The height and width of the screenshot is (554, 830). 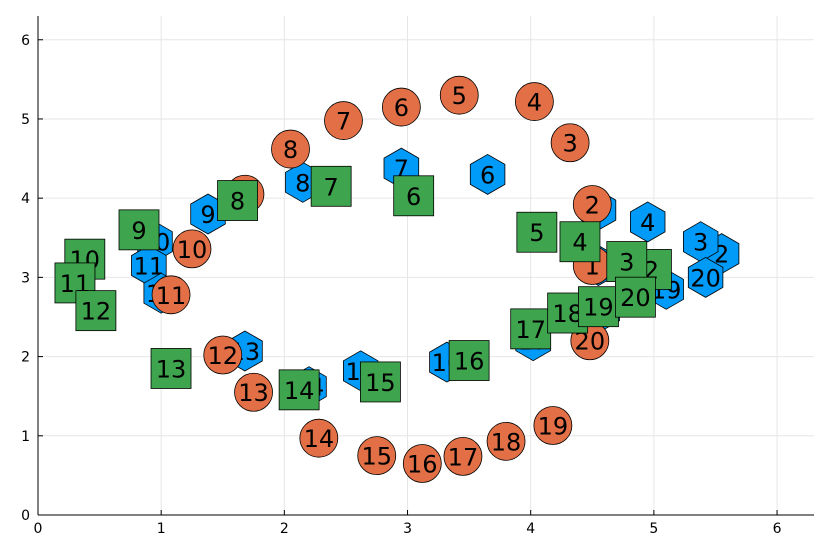 I want to click on y-tick-label: 5, so click(x=25, y=120).